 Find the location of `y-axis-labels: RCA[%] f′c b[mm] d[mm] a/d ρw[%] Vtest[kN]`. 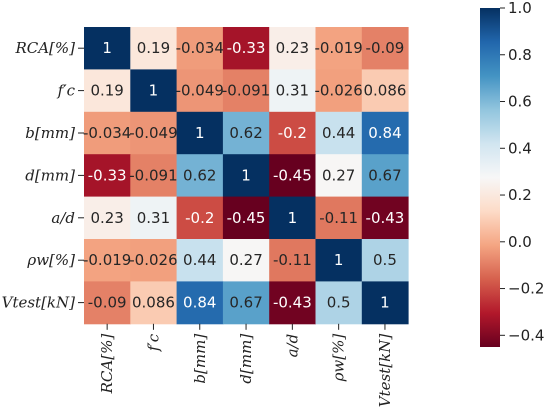

y-axis-labels: RCA[%] f′c b[mm] d[mm] a/d ρw[%] Vtest[kN] is located at coordinates (43, 175).